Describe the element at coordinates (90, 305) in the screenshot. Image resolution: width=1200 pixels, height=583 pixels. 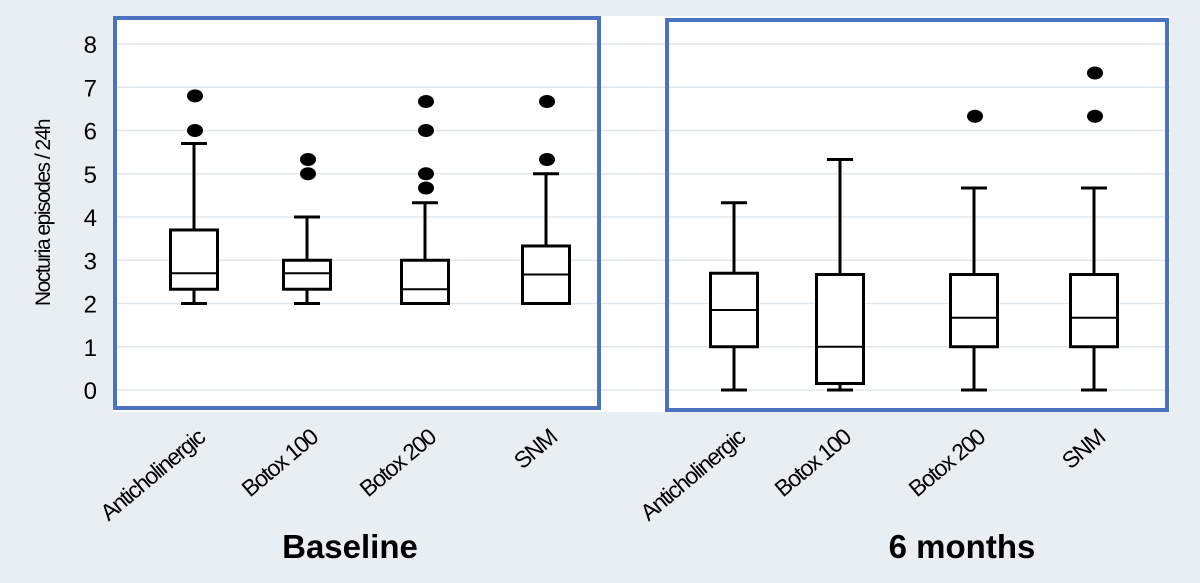
I see `y-tick-label: 2` at that location.